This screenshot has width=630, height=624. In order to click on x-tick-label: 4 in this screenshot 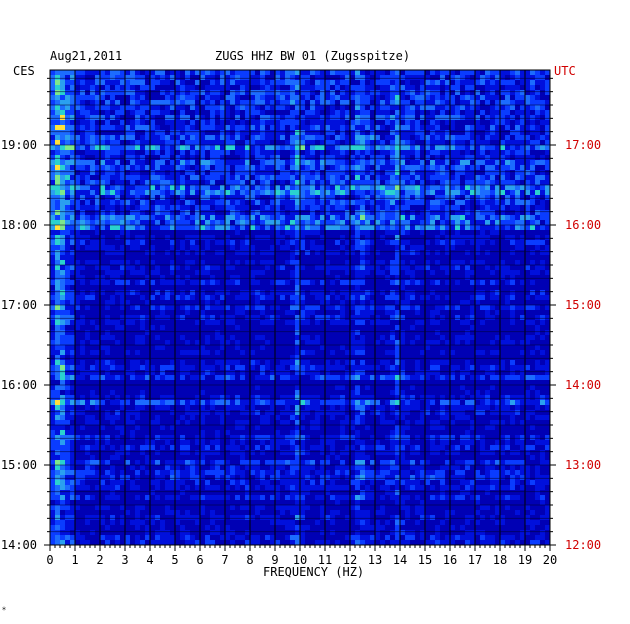, I will do `click(149, 560)`.